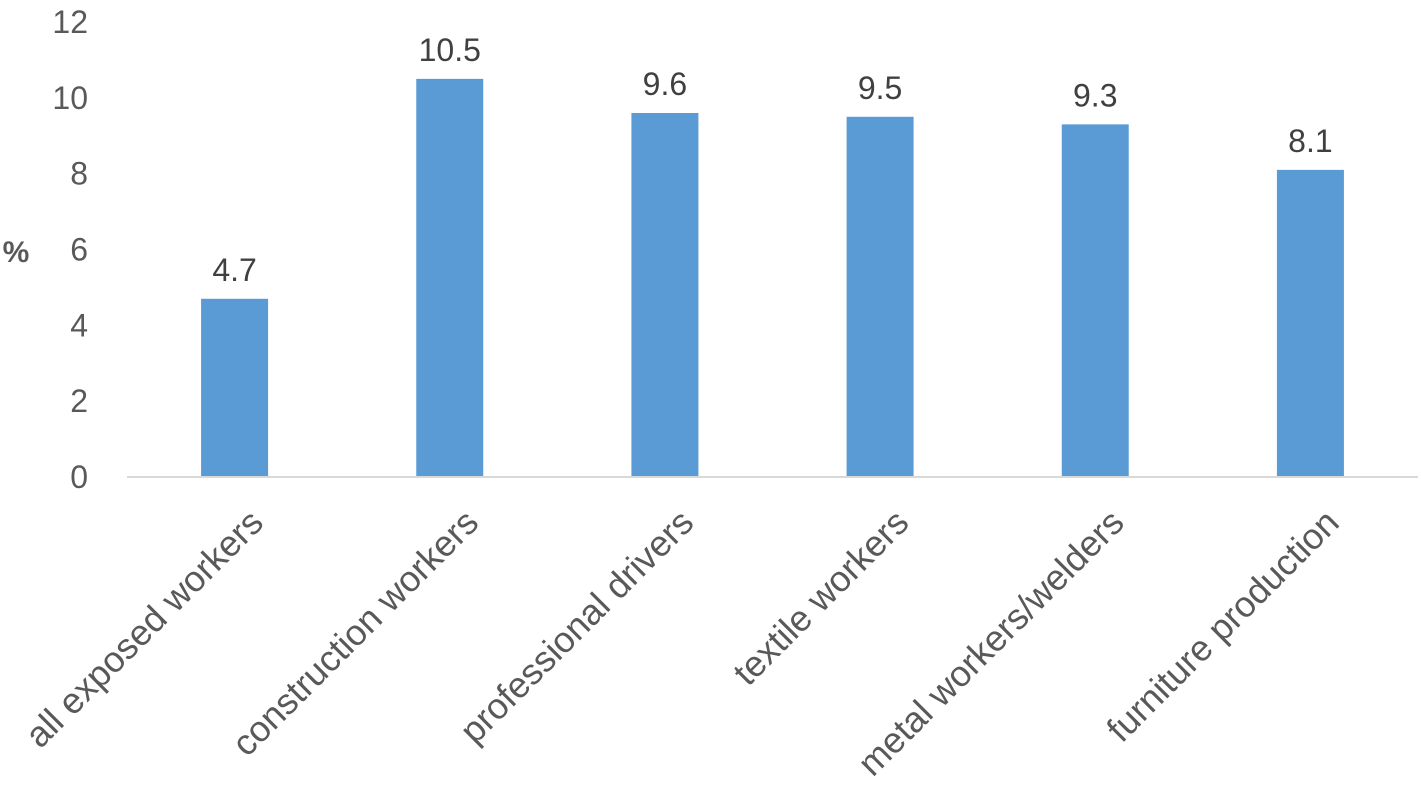 This screenshot has width=1421, height=787. What do you see at coordinates (70, 22) in the screenshot?
I see `y-tick-label: 12` at bounding box center [70, 22].